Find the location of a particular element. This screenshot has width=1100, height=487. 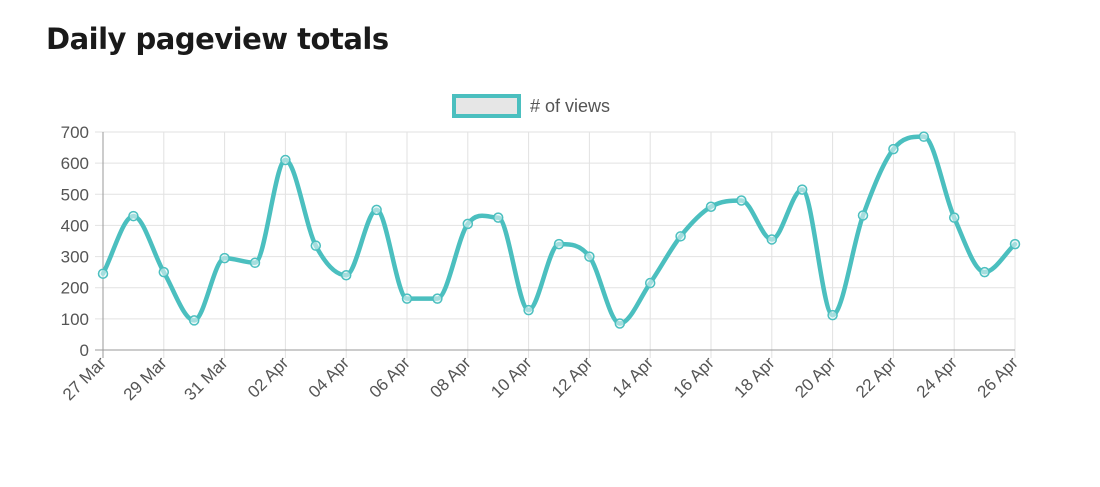

y-tick-label: 200 is located at coordinates (75, 288).